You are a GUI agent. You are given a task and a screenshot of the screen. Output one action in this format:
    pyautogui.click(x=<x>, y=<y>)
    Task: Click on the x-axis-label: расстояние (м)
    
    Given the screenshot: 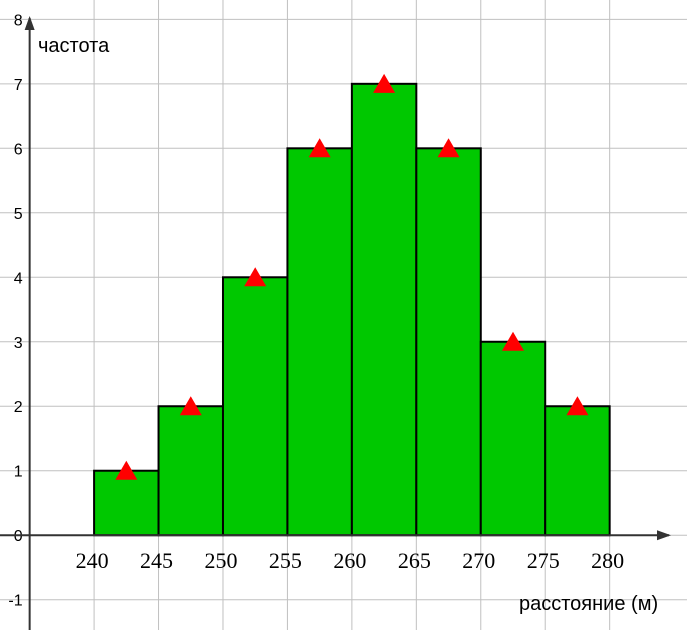 What is the action you would take?
    pyautogui.click(x=588, y=604)
    